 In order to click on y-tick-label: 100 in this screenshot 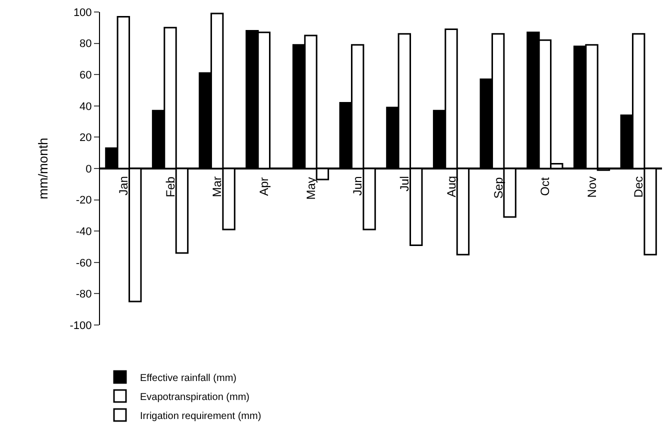, I will do `click(82, 12)`.